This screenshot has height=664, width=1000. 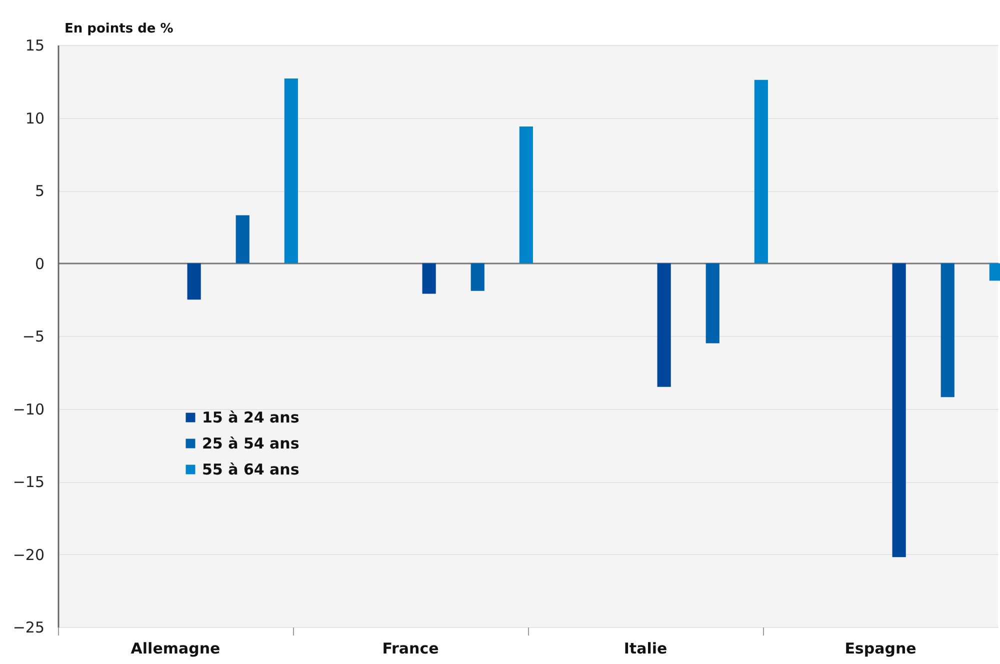 I want to click on y-tick-label: 15, so click(x=34, y=45).